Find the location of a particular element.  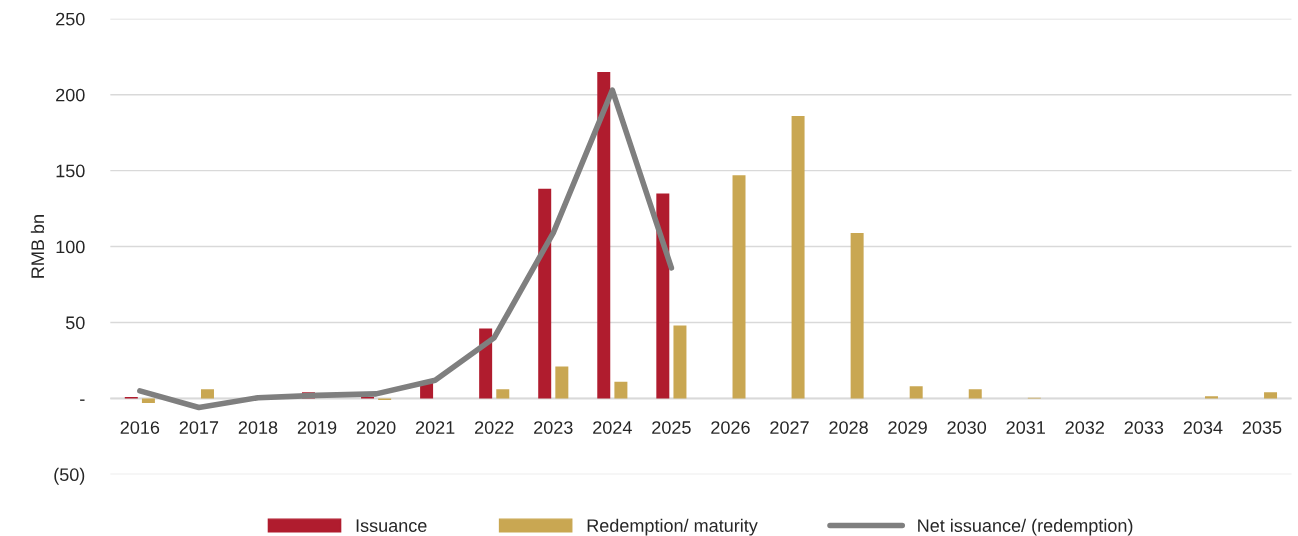

y-tick-label: 100 is located at coordinates (70, 247).